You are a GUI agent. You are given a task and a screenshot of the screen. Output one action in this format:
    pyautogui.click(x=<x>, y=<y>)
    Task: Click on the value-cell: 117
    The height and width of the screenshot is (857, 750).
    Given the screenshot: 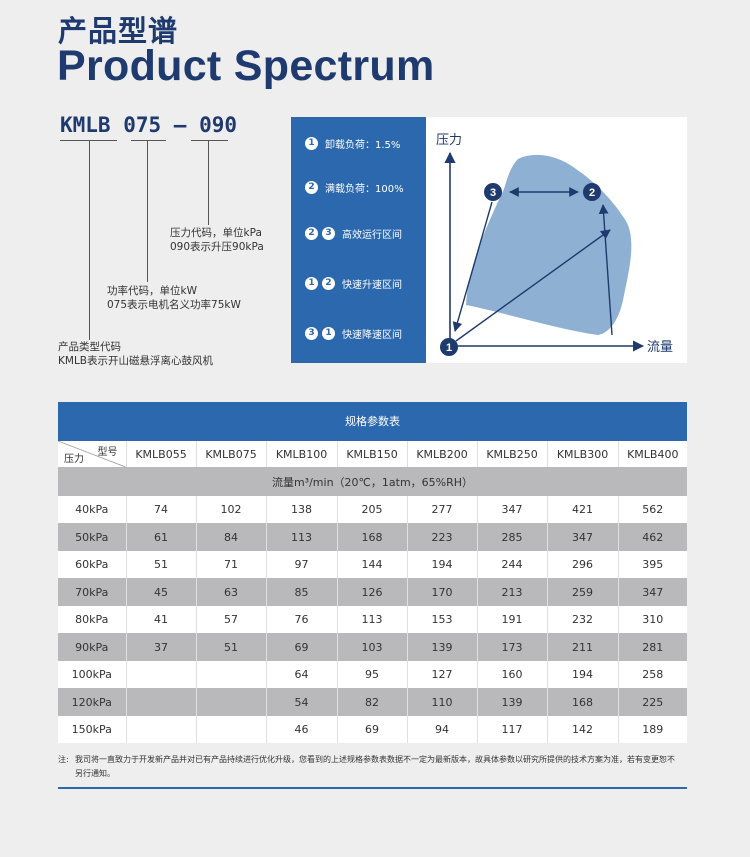 What is the action you would take?
    pyautogui.click(x=512, y=729)
    